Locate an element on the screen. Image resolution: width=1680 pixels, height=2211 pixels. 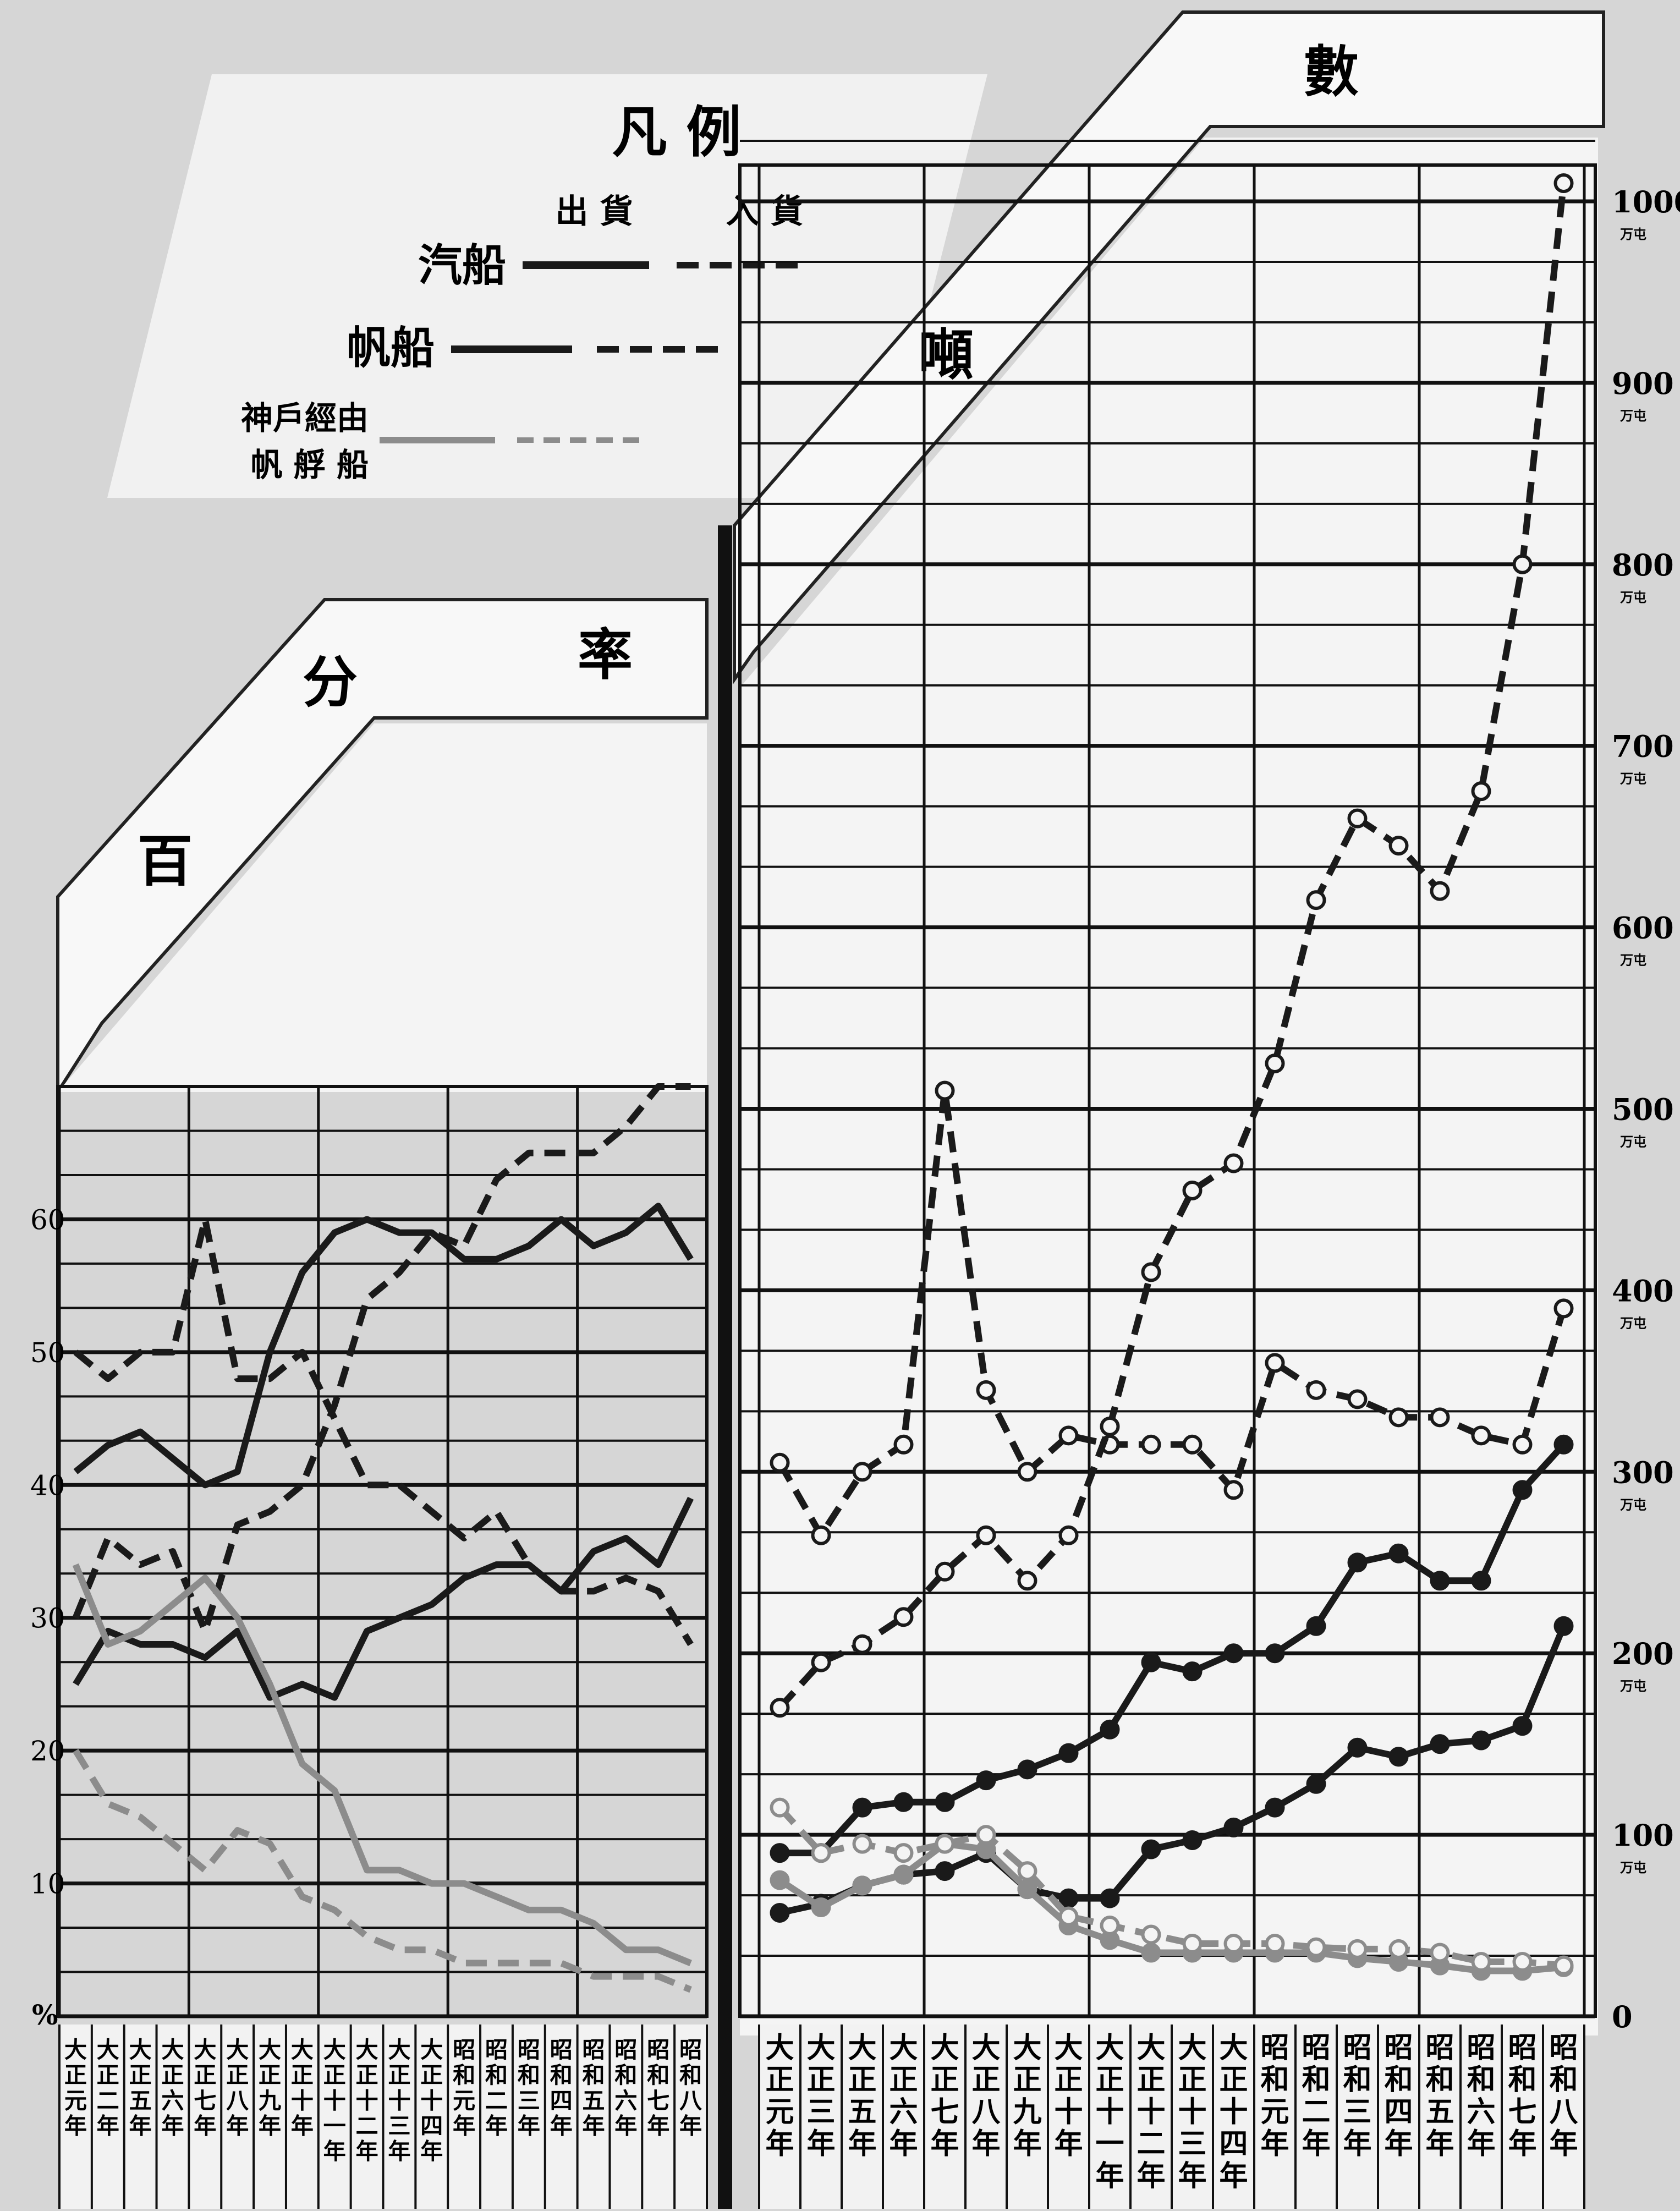
x-tick-label: 昭和六年 is located at coordinates (1481, 2096).